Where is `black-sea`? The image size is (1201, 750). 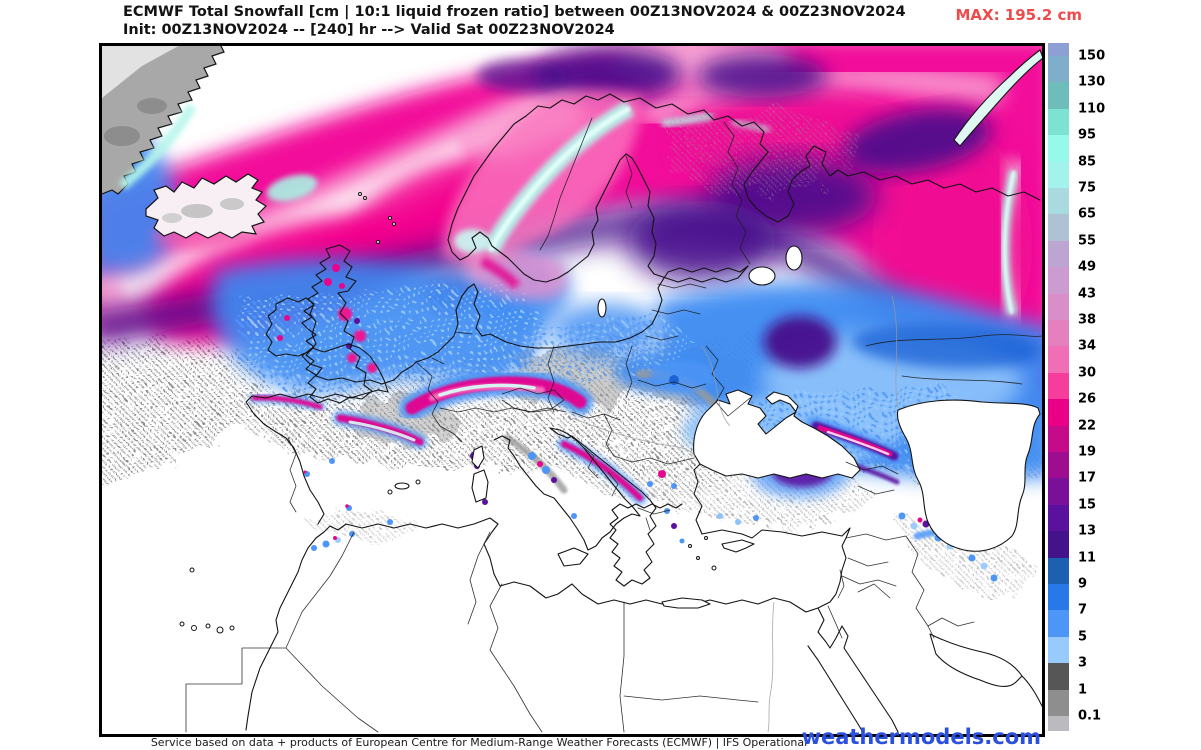 black-sea is located at coordinates (777, 434).